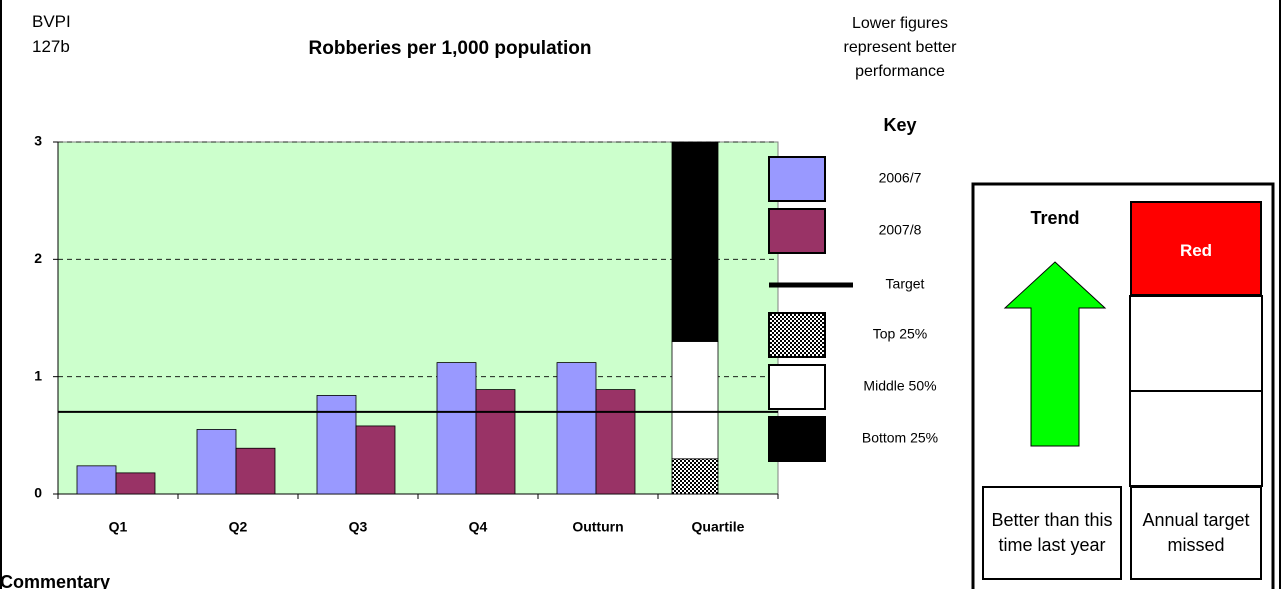 The width and height of the screenshot is (1282, 589). What do you see at coordinates (900, 438) in the screenshot?
I see `legend-label: Bottom 25%` at bounding box center [900, 438].